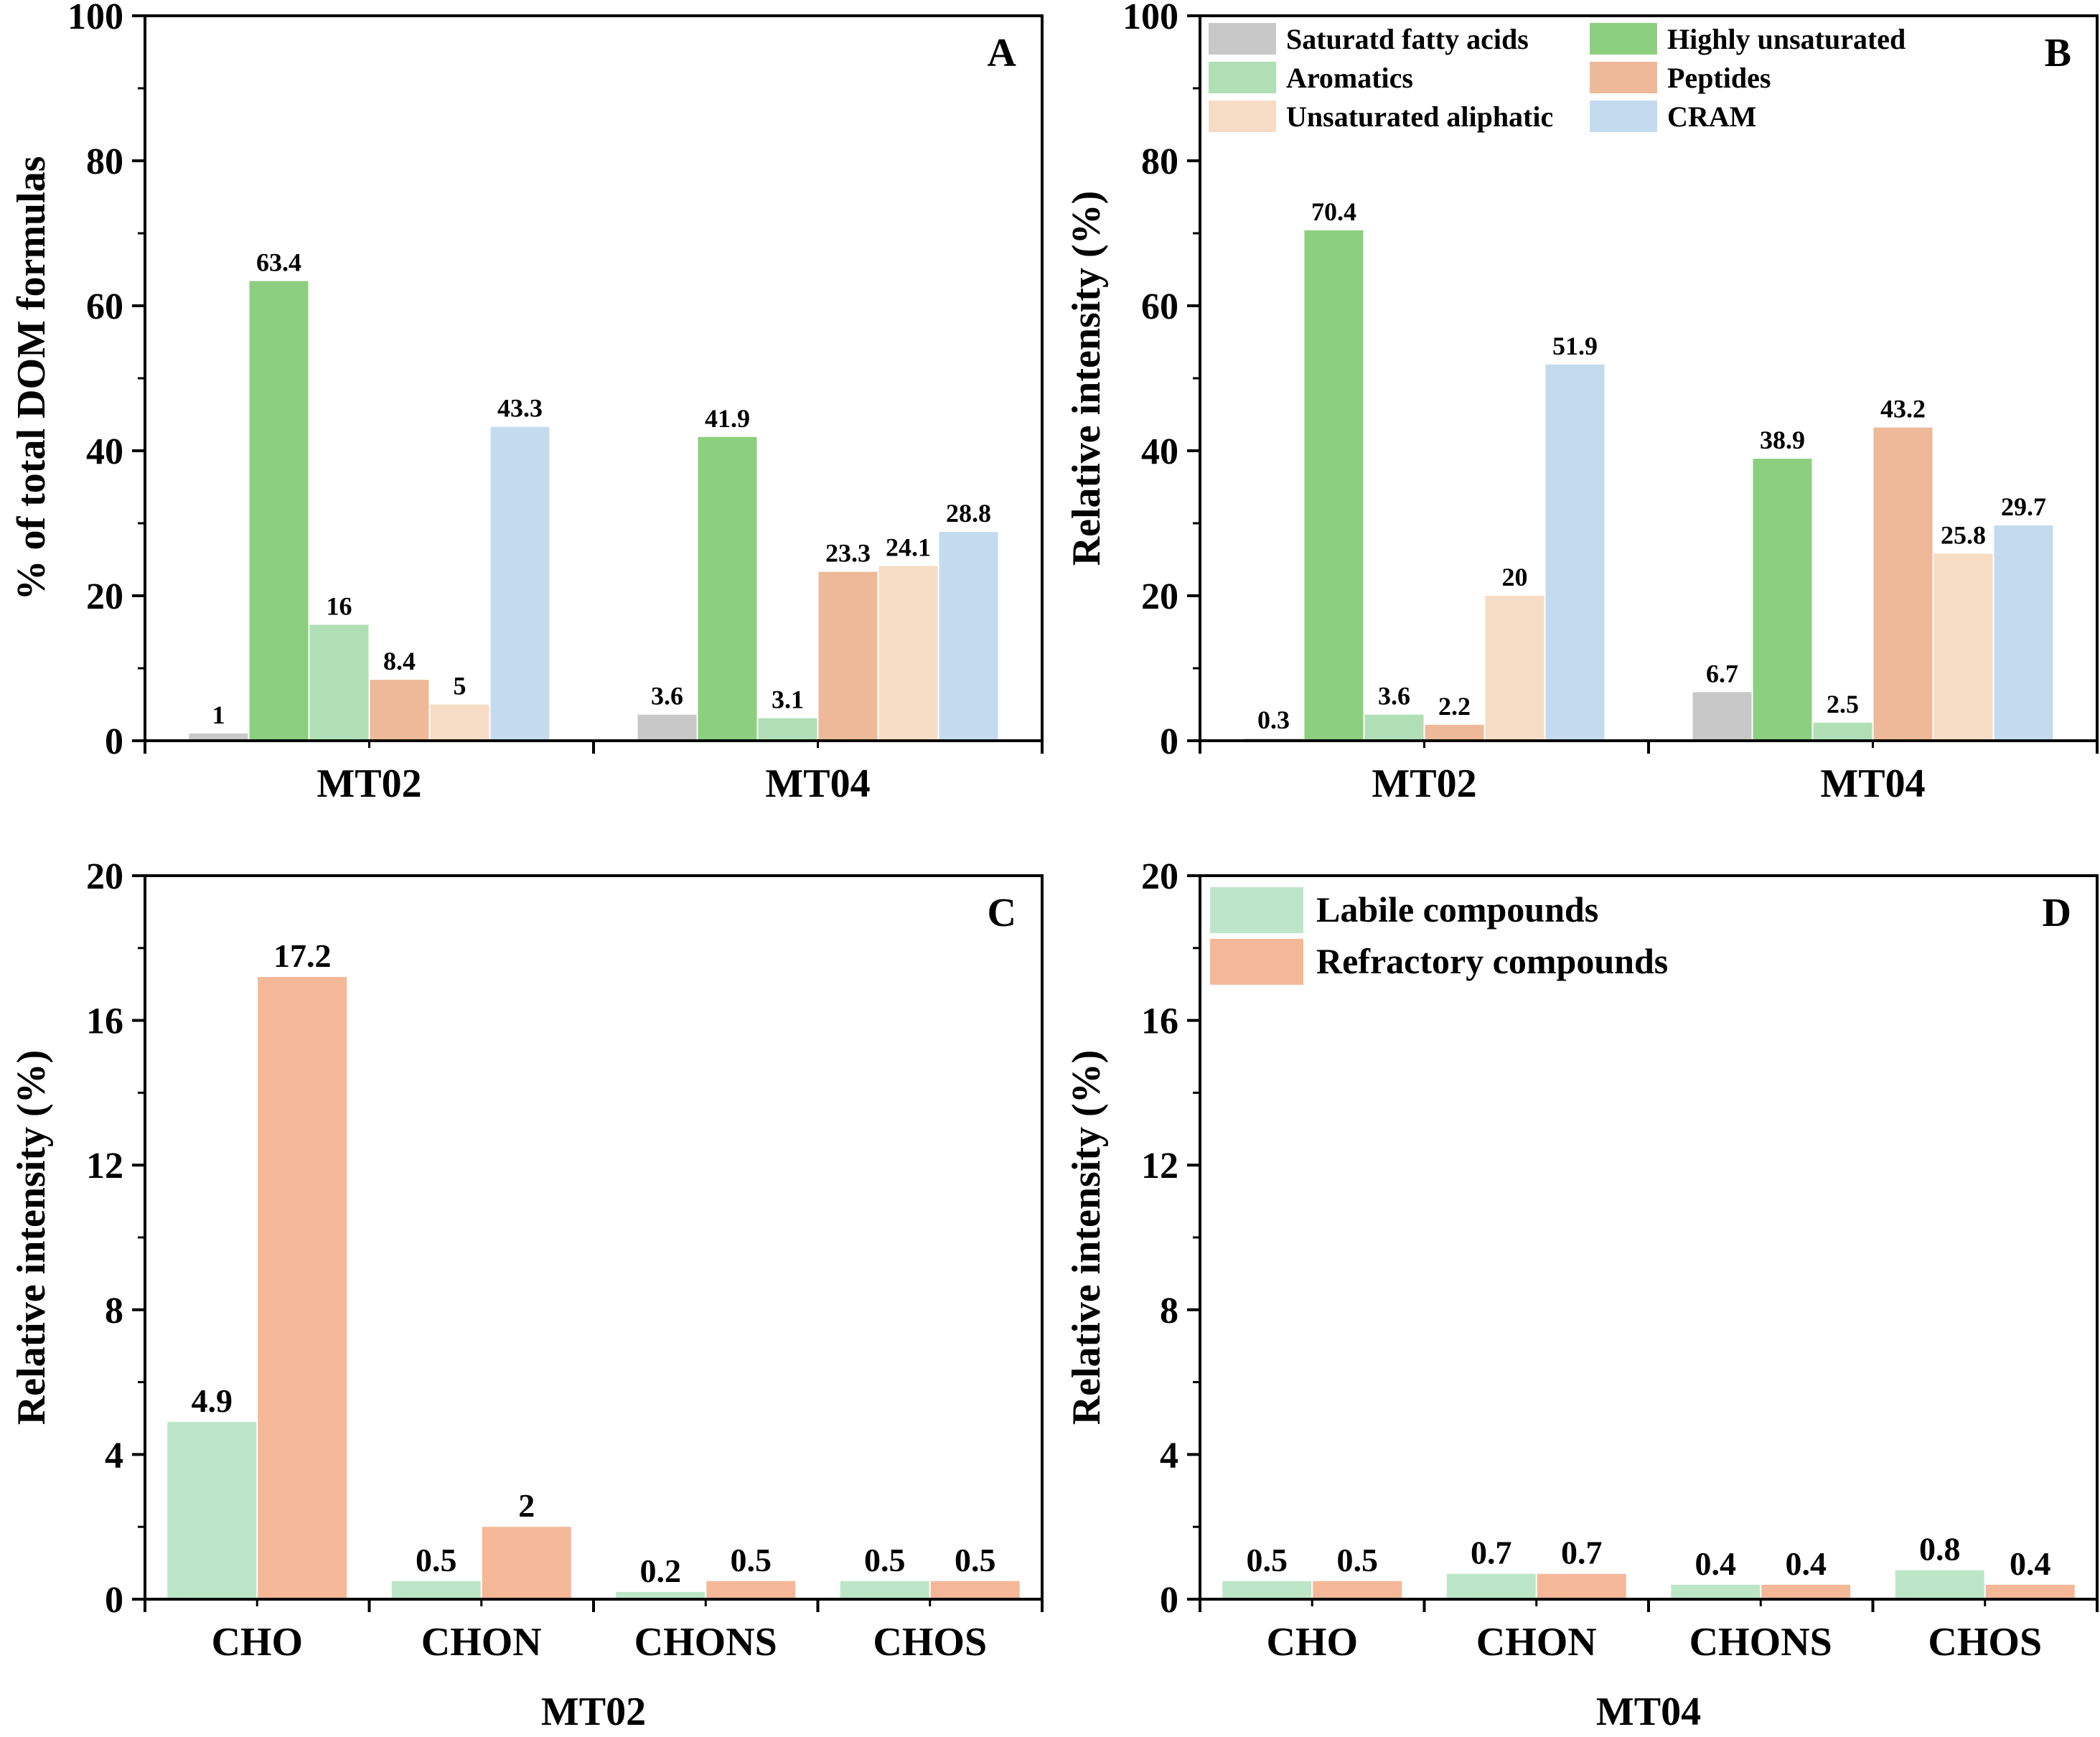 The image size is (2100, 1737). What do you see at coordinates (1242, 116) in the screenshot?
I see `legend-swatch-unsaturated_aliphatic` at bounding box center [1242, 116].